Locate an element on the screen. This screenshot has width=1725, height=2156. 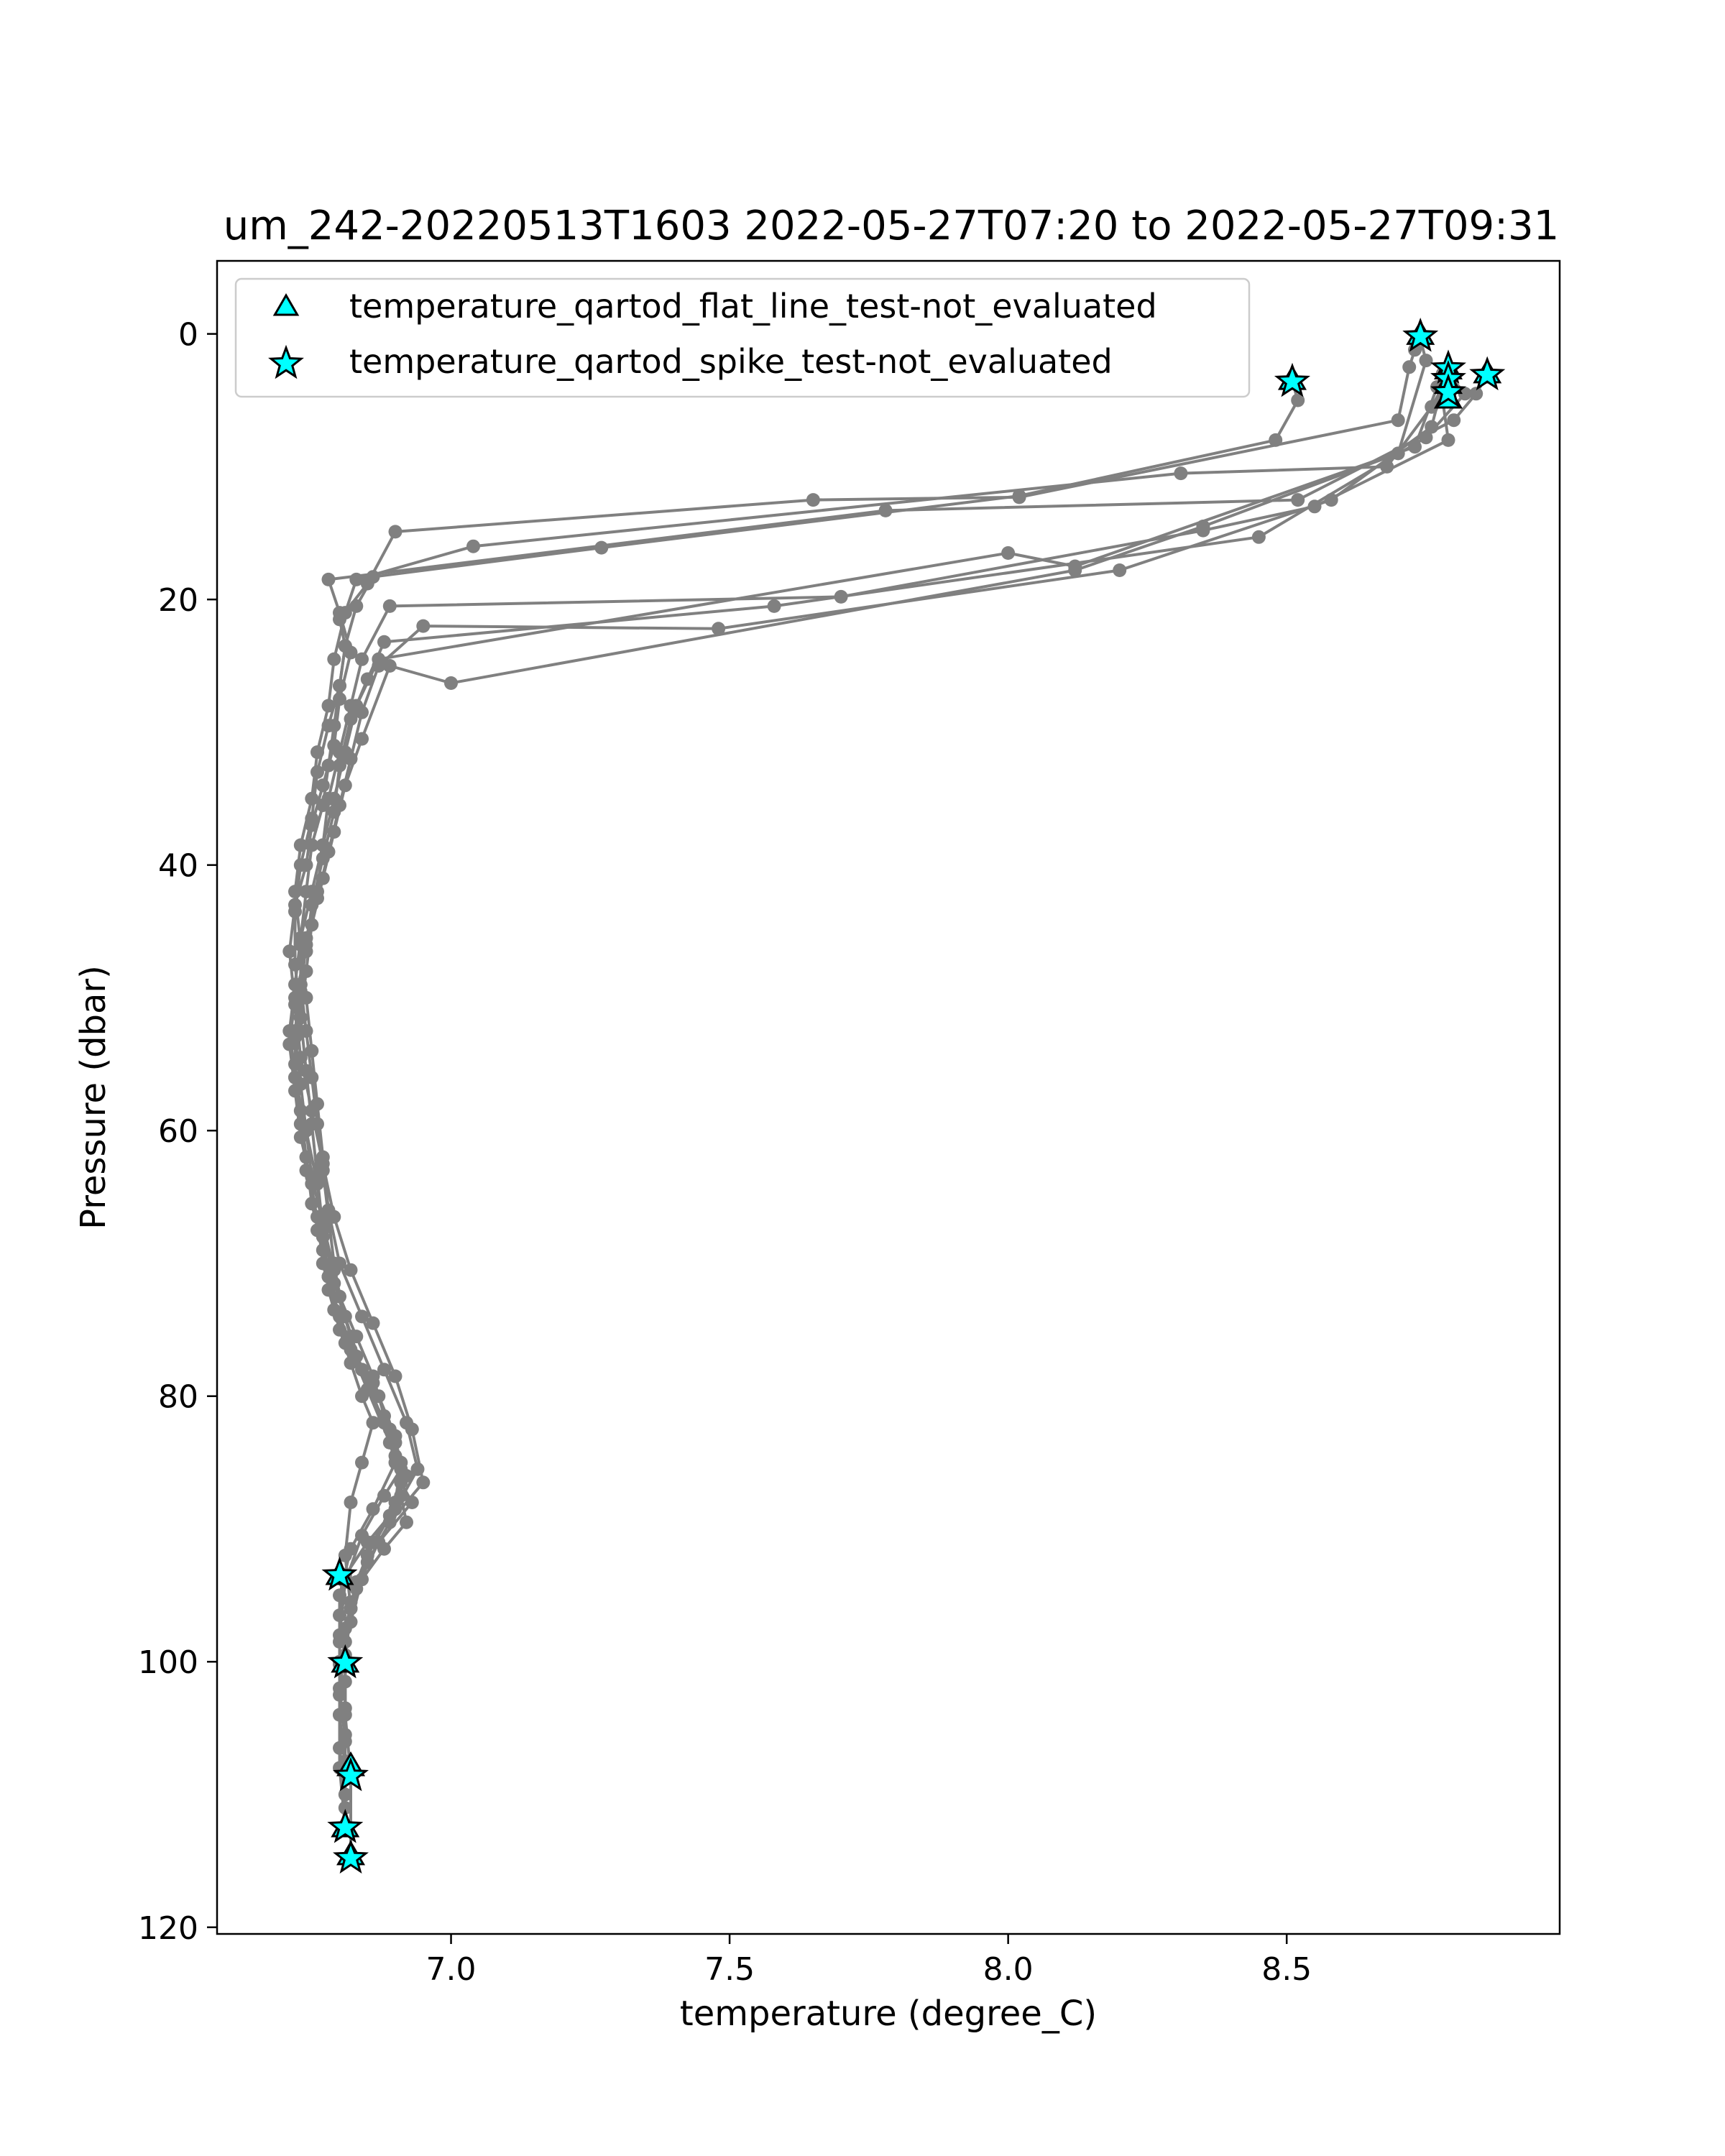
legend-star-icon is located at coordinates (286, 361).